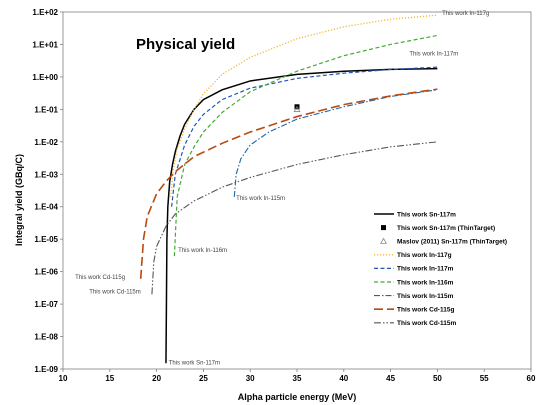  I want to click on chart-title: Physical yield, so click(185, 44).